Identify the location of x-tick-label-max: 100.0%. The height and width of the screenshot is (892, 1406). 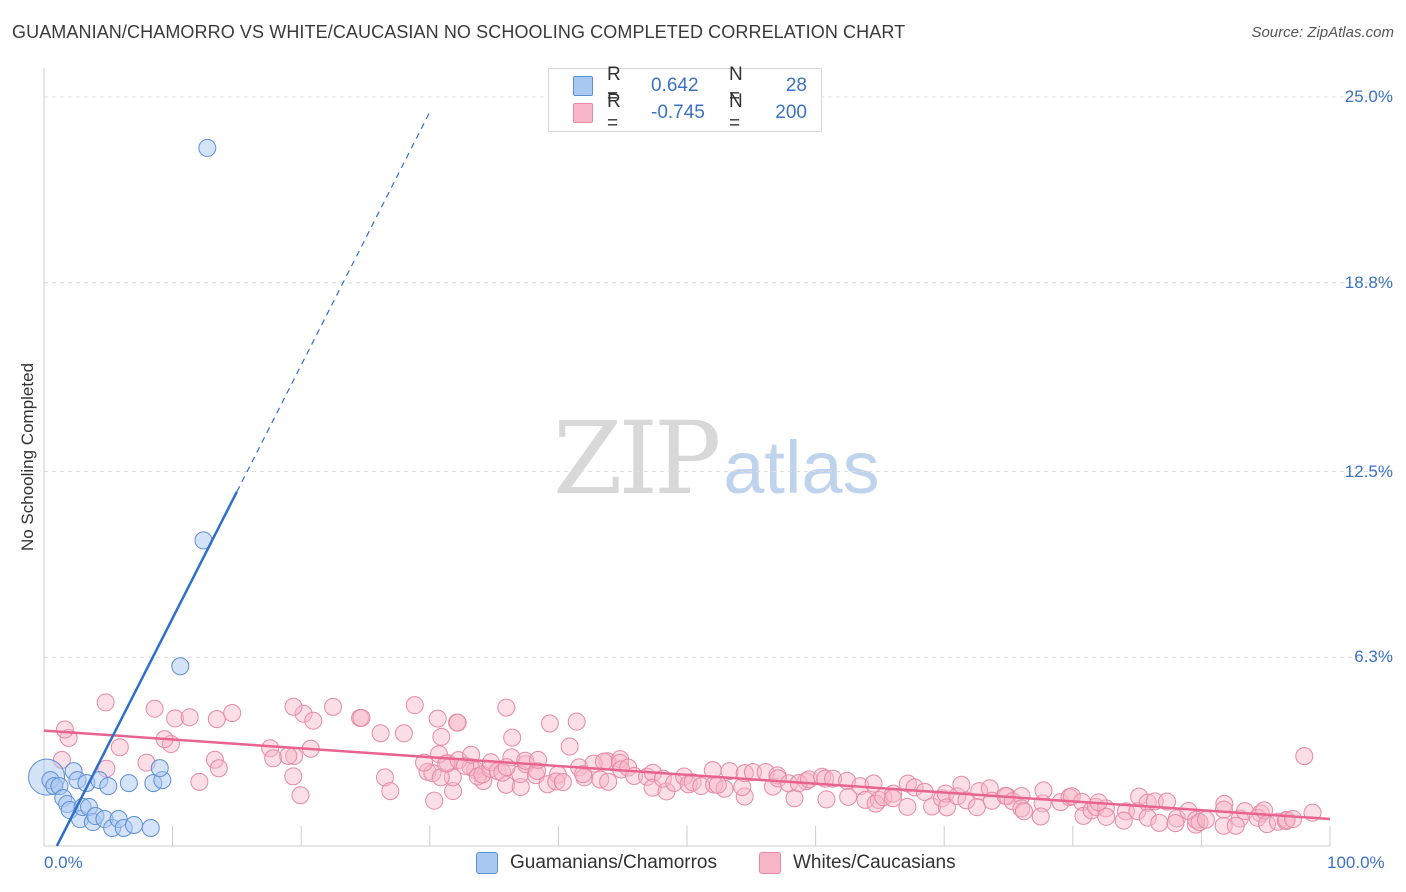
(1356, 862).